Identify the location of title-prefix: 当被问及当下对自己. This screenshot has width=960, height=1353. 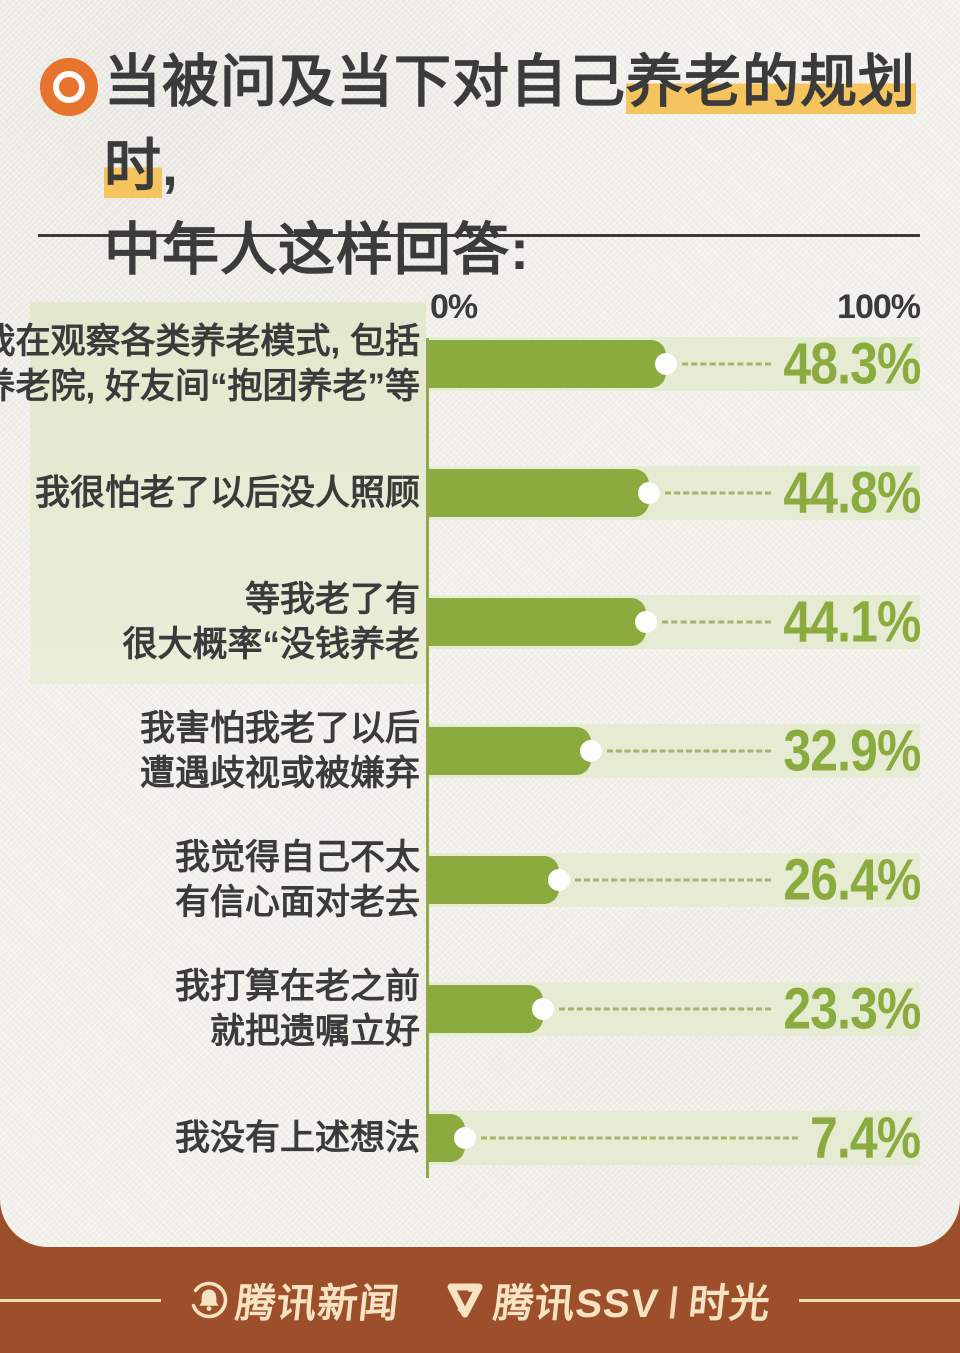
(365, 82).